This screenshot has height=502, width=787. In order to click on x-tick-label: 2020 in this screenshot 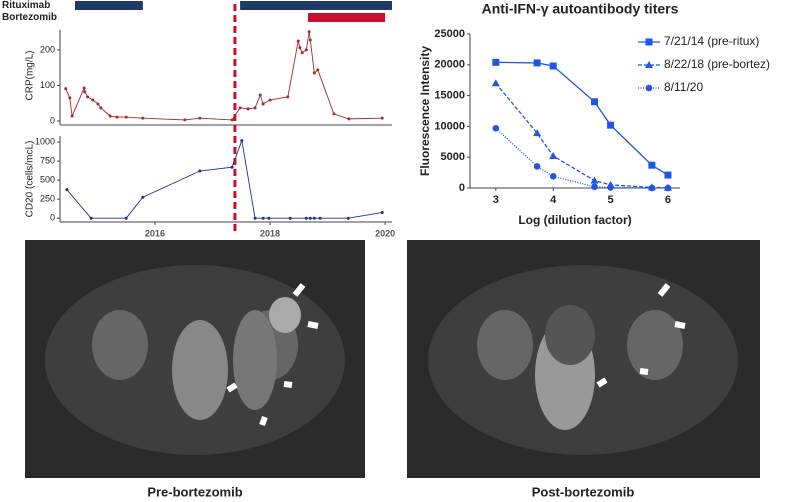, I will do `click(385, 233)`.